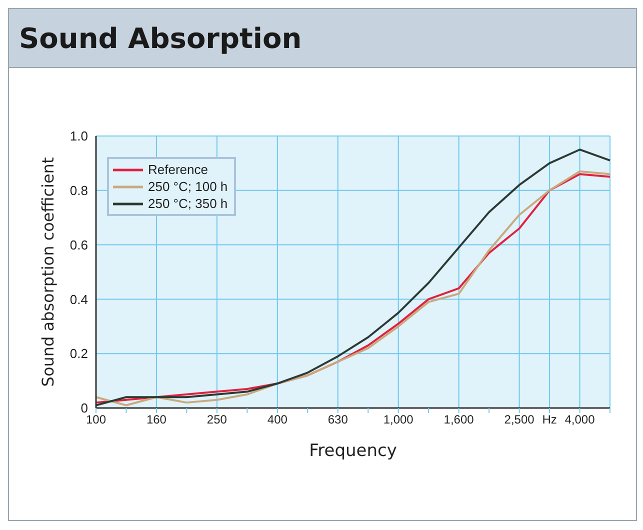 Image resolution: width=643 pixels, height=530 pixels. Describe the element at coordinates (188, 186) in the screenshot. I see `legend-label: 250 °C; 100 h` at that location.